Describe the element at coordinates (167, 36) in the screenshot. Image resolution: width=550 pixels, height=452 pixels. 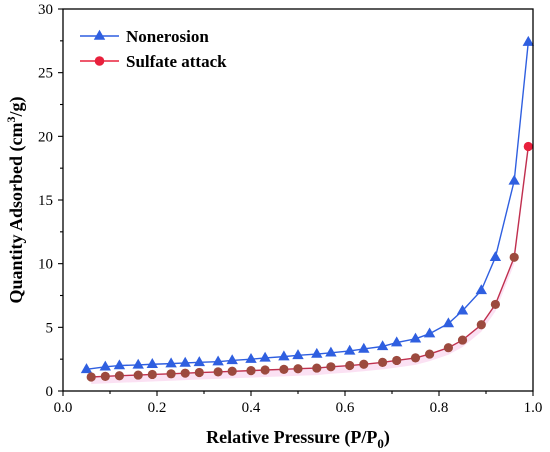
I see `legend-label-nonerosion: Nonerosion` at that location.